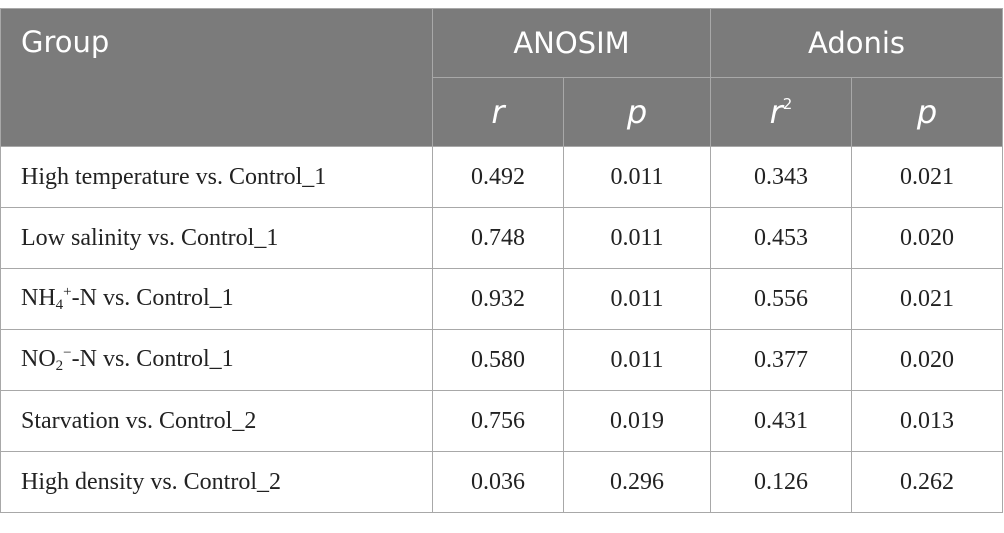  What do you see at coordinates (637, 482) in the screenshot?
I see `anosim-p-cell: 0.296` at bounding box center [637, 482].